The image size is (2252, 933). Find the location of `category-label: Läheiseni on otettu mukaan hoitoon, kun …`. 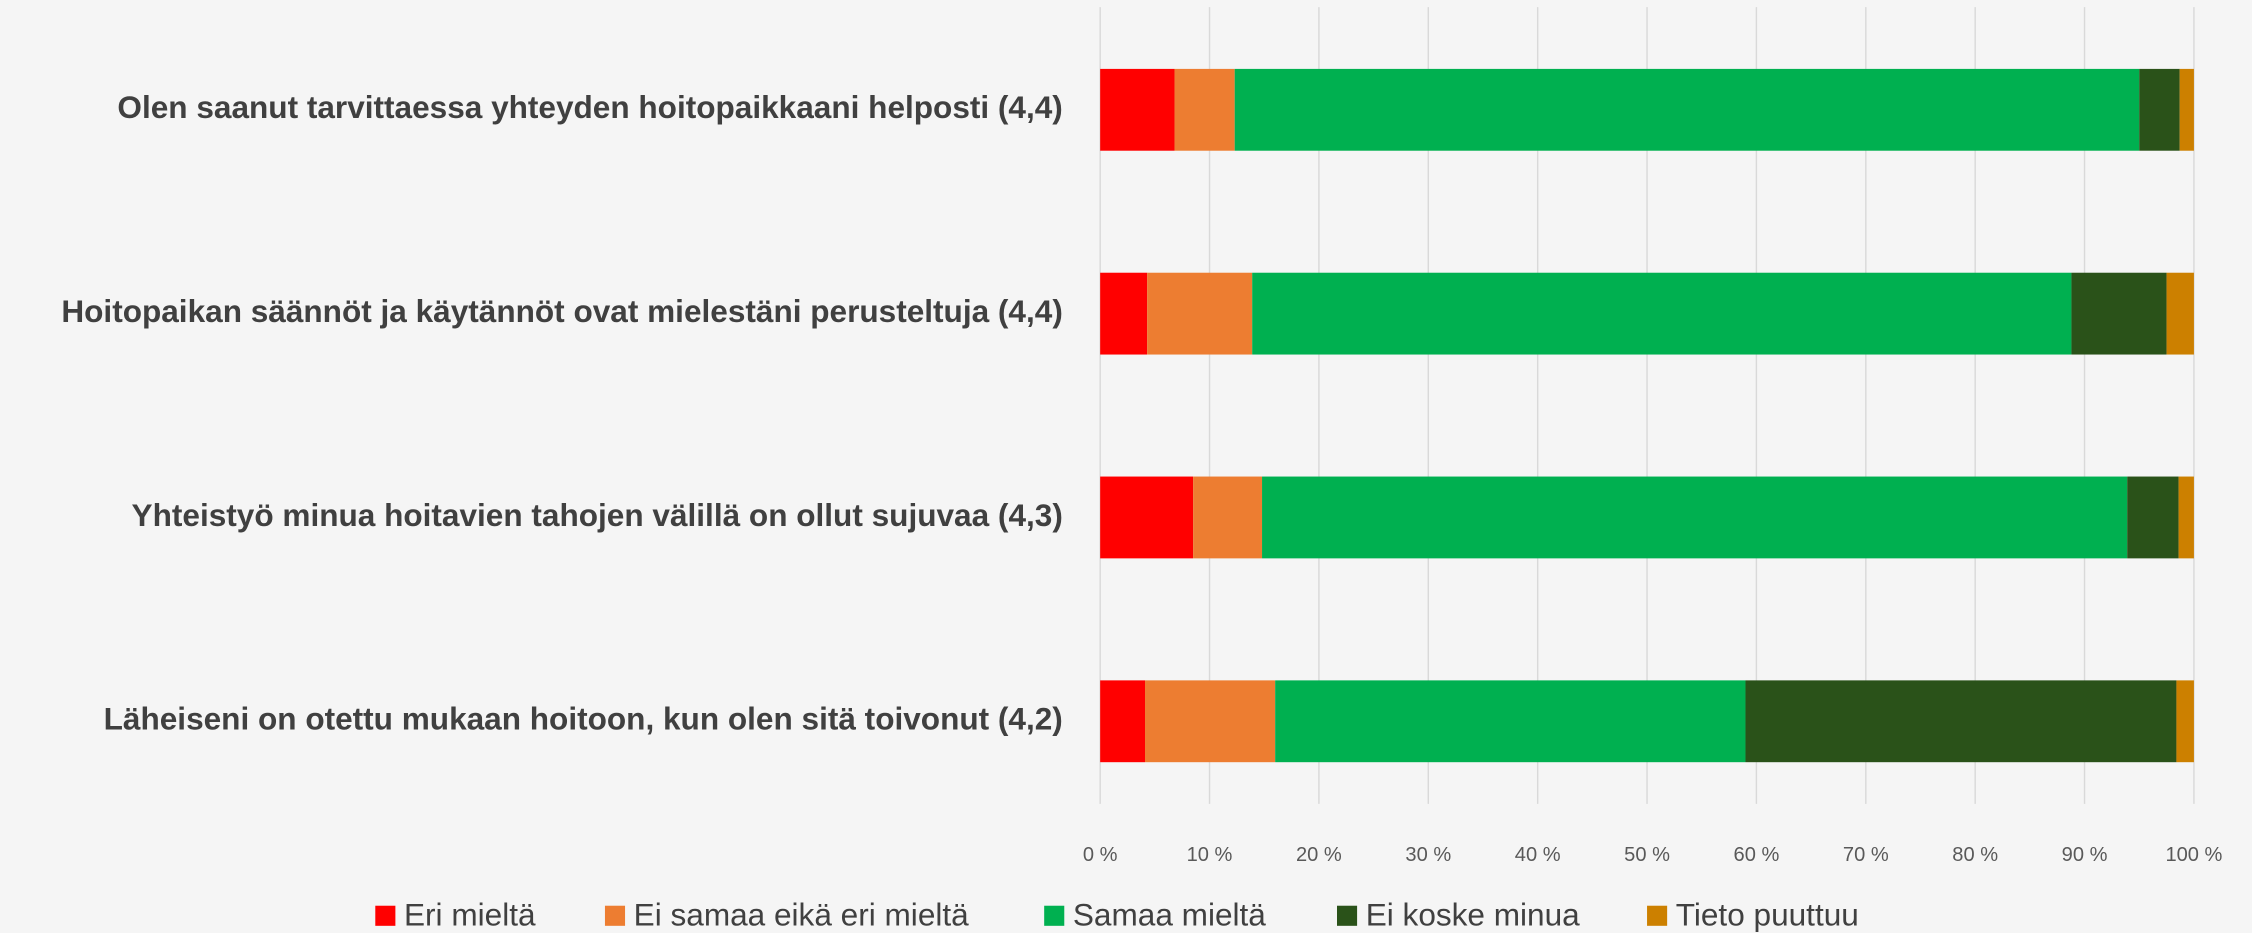

category-label: Läheiseni on otettu mukaan hoitoon, kun … is located at coordinates (583, 719).